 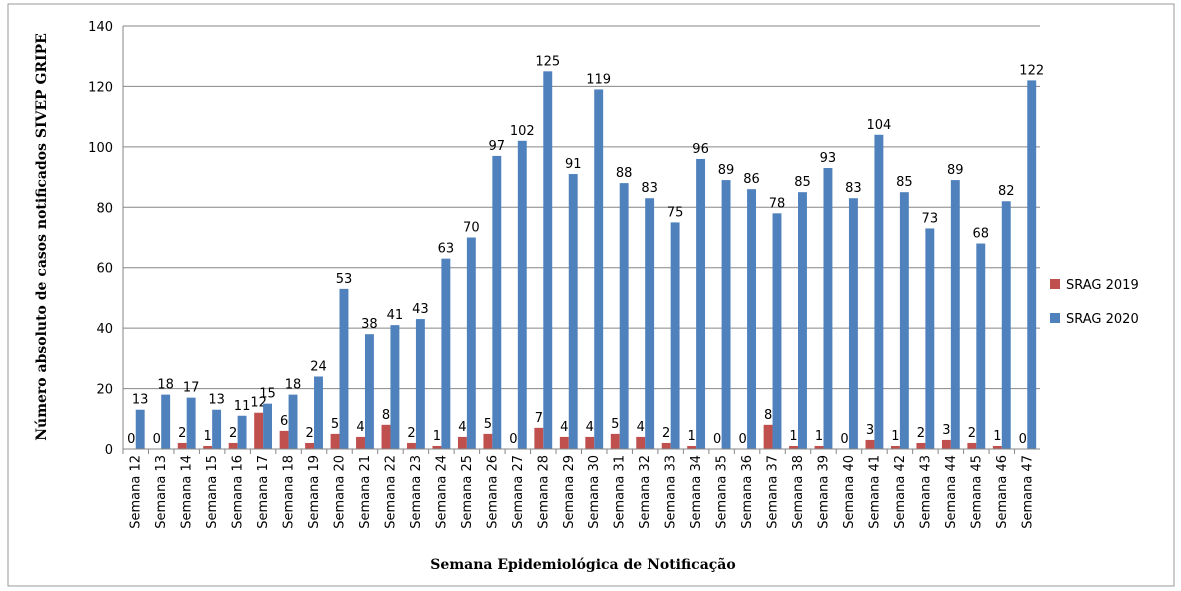 What do you see at coordinates (1002, 492) in the screenshot?
I see `x-tick-label: Semana 46` at bounding box center [1002, 492].